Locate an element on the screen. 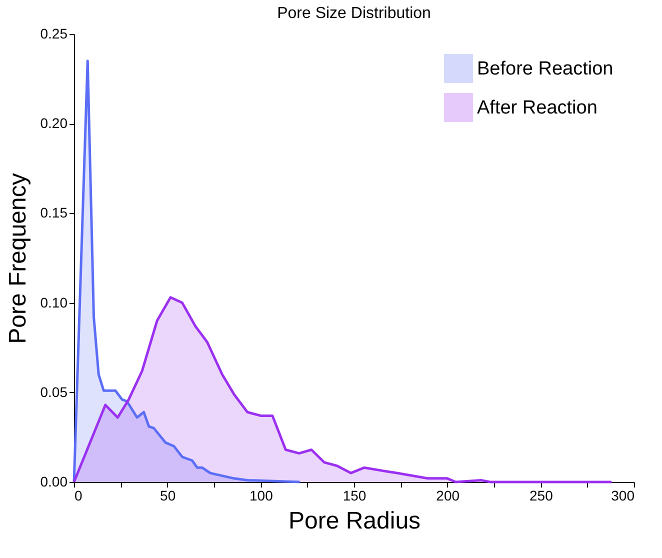  x-tick-label: 150 is located at coordinates (354, 496).